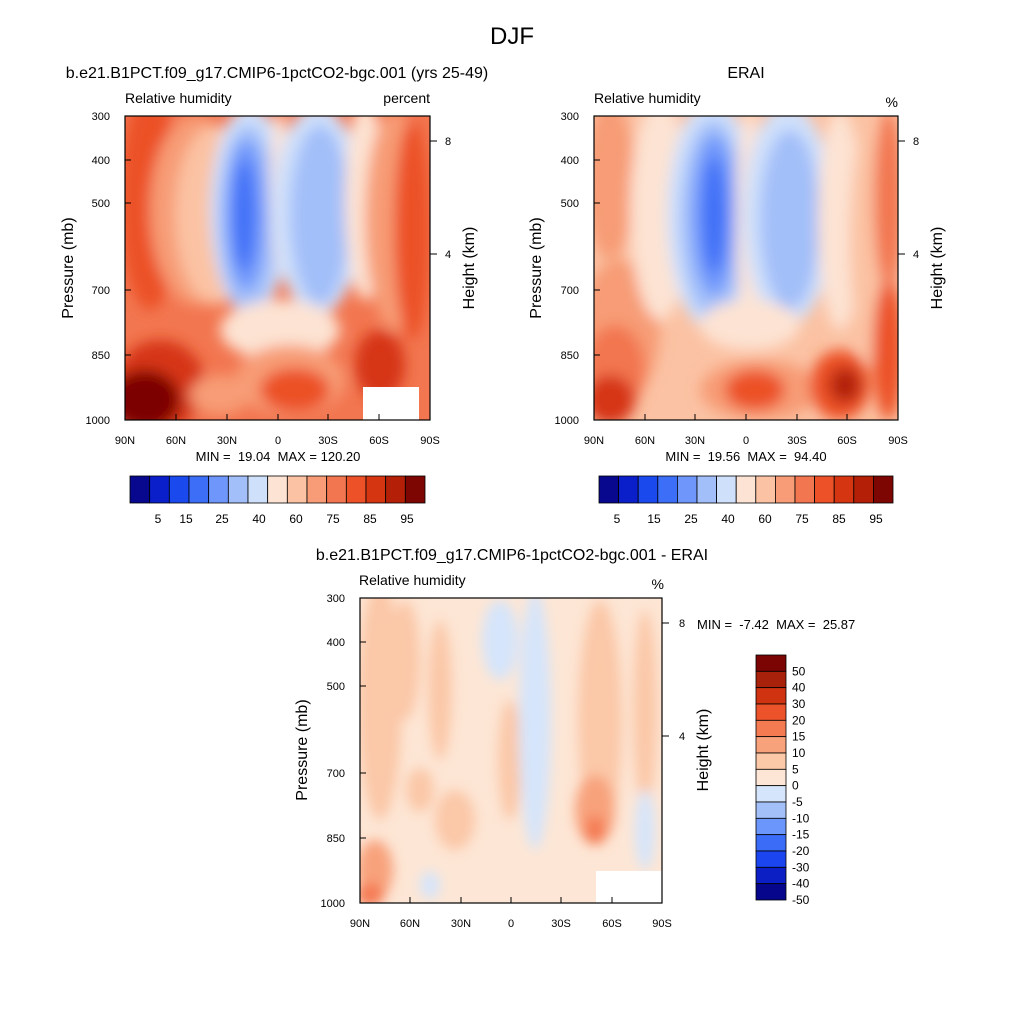 This screenshot has height=1024, width=1024. What do you see at coordinates (876, 519) in the screenshot?
I see `colorbar-label: 95` at bounding box center [876, 519].